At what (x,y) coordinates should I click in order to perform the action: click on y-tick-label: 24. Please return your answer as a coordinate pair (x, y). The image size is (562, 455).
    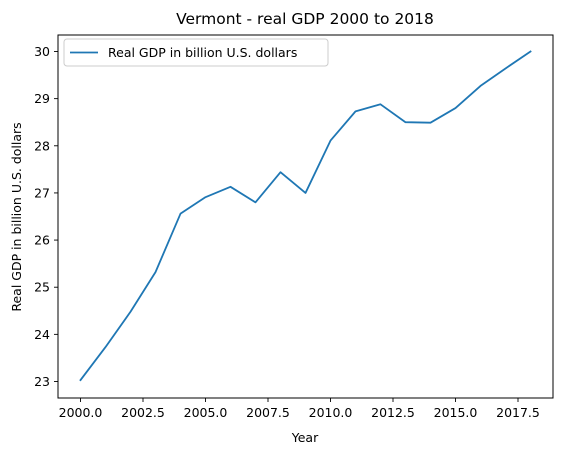
    Looking at the image, I should click on (42, 334).